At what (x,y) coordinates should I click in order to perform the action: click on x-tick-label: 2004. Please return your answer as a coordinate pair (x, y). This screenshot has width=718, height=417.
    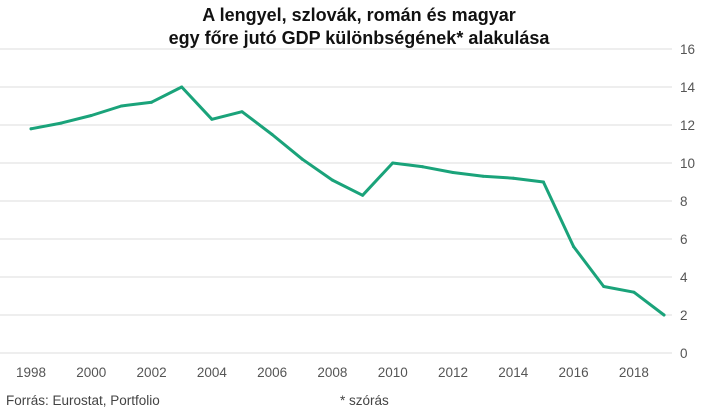
    Looking at the image, I should click on (212, 372).